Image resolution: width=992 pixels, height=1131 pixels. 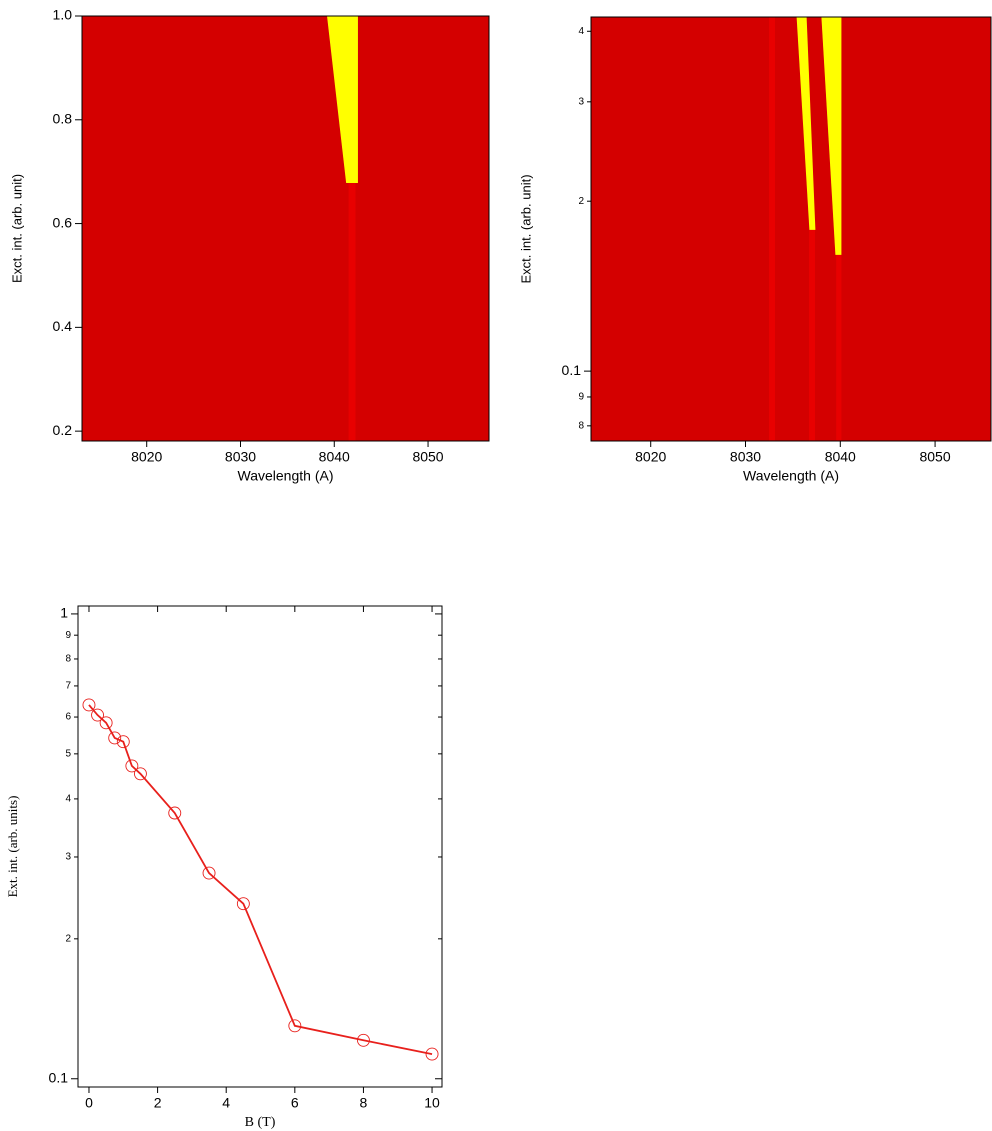 I want to click on y-tick-label: 1, so click(x=64, y=613).